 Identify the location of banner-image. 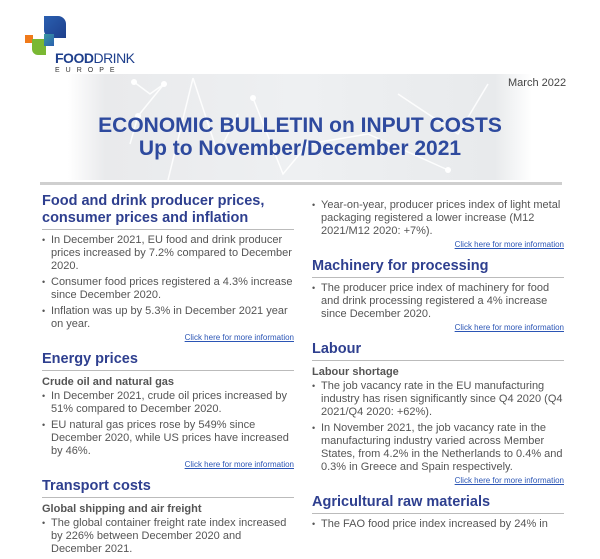
(300, 127).